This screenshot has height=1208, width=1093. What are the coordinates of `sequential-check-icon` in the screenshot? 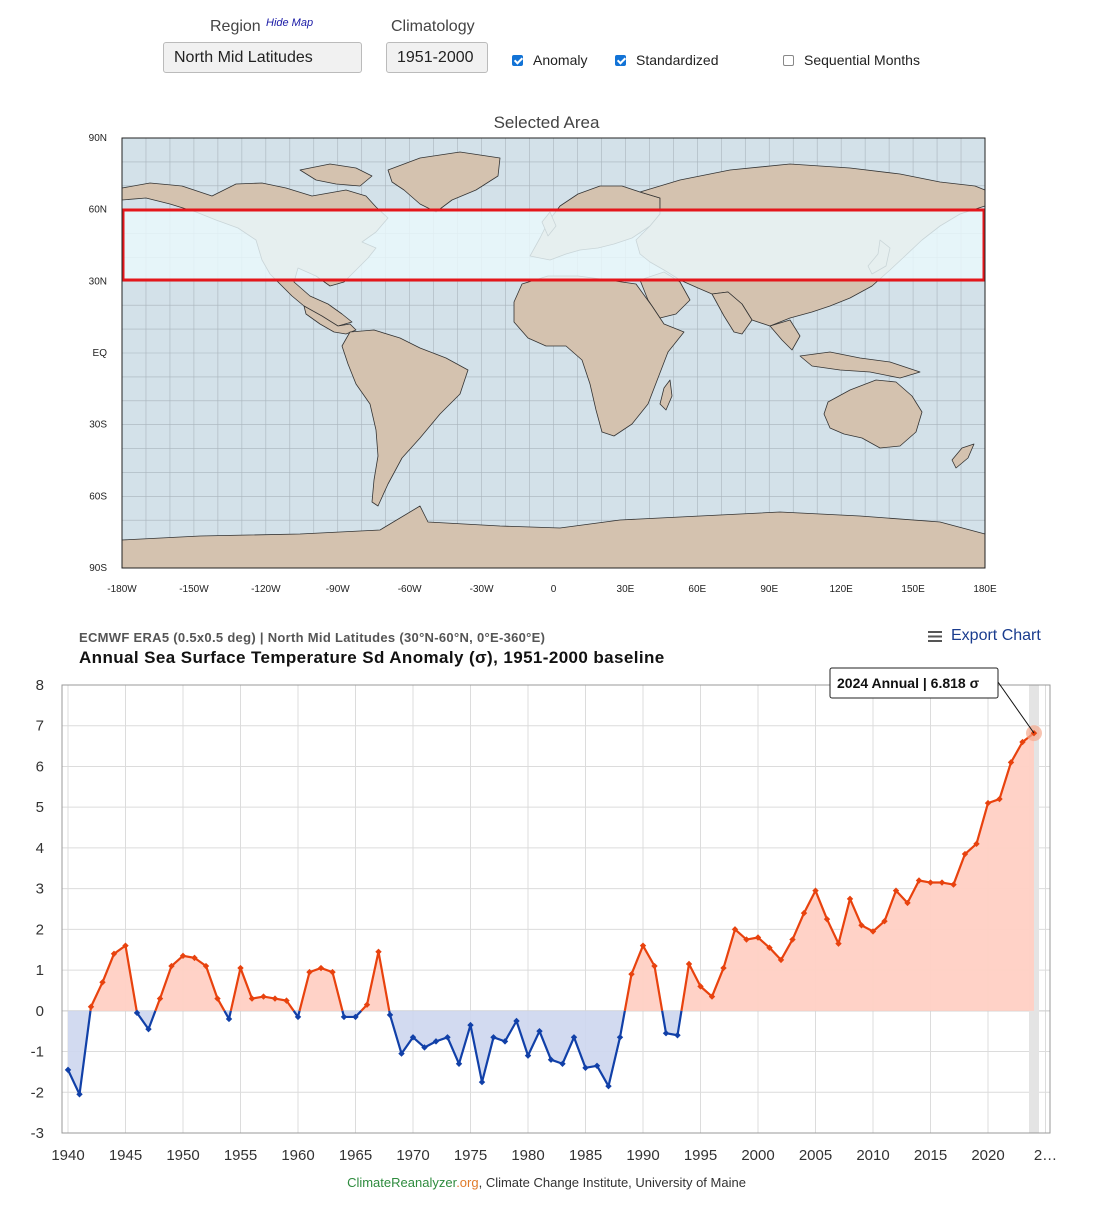 It's located at (788, 60).